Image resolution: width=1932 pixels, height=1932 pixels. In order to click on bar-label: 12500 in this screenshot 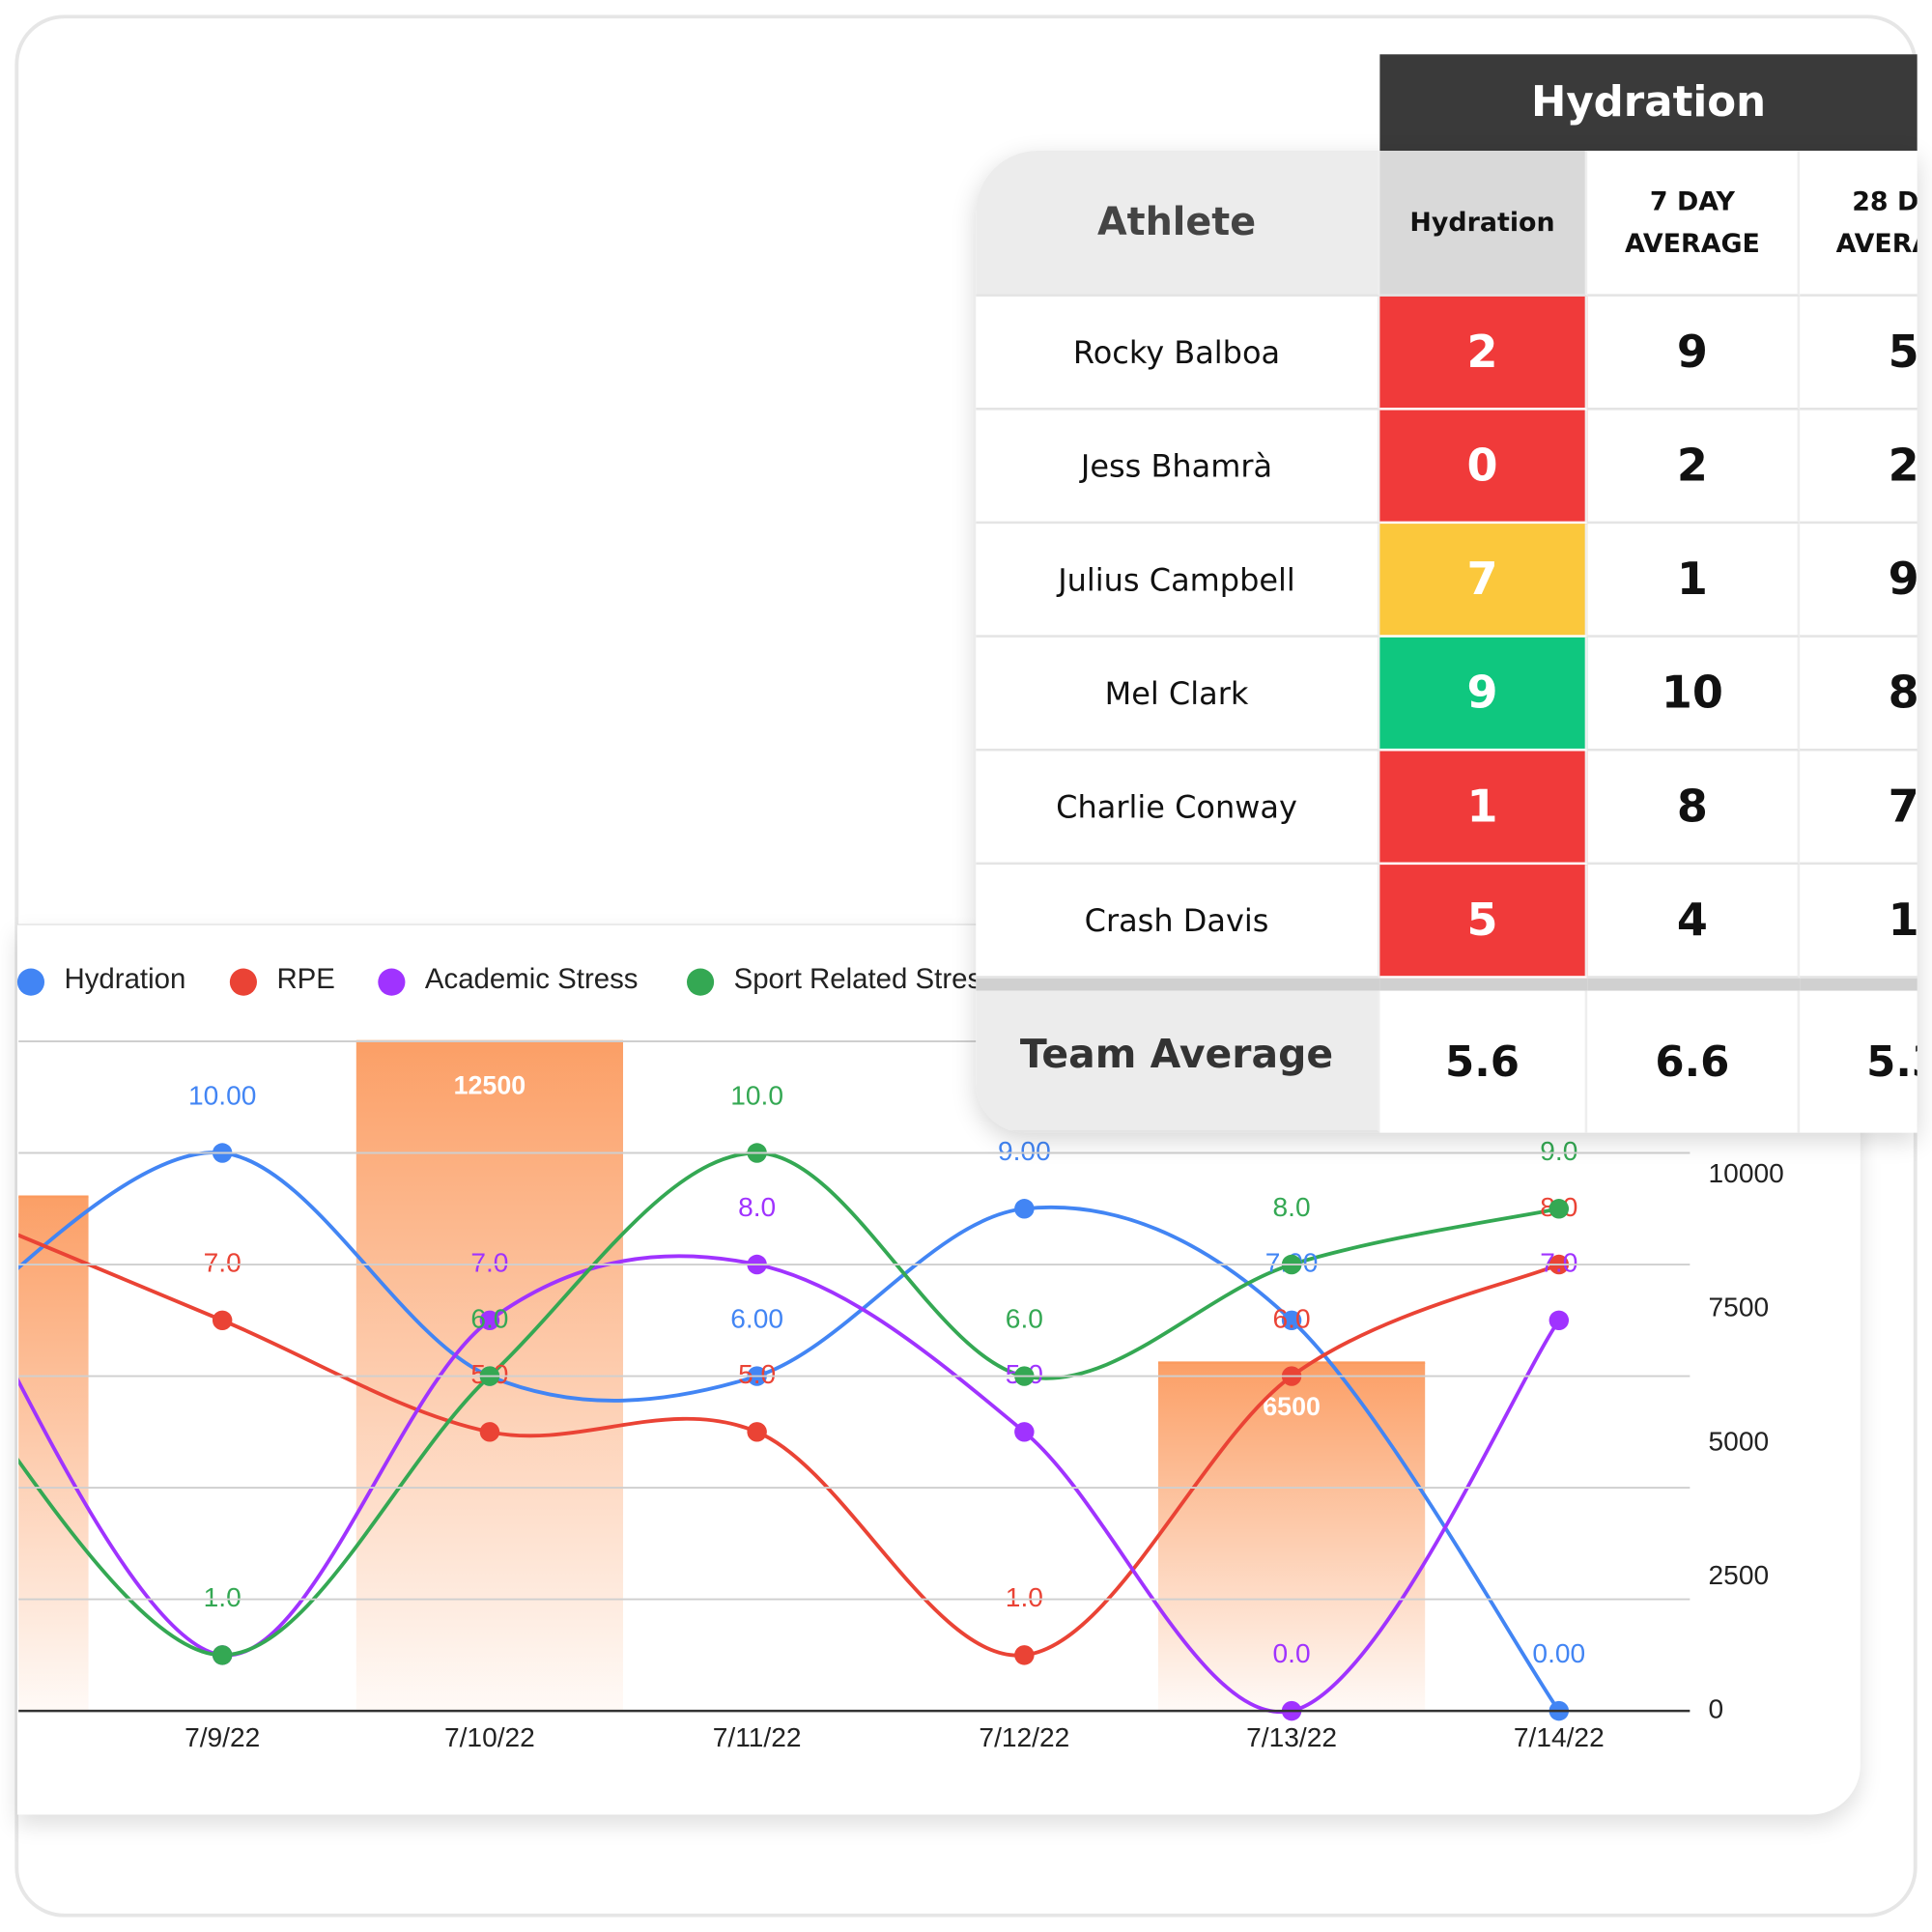, I will do `click(490, 1084)`.